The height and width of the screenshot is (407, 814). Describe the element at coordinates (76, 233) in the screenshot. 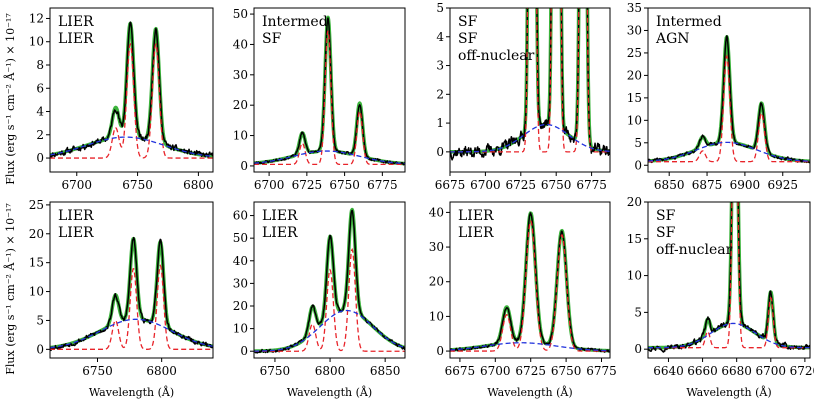

I see `panel-5-label-1: LIER` at that location.